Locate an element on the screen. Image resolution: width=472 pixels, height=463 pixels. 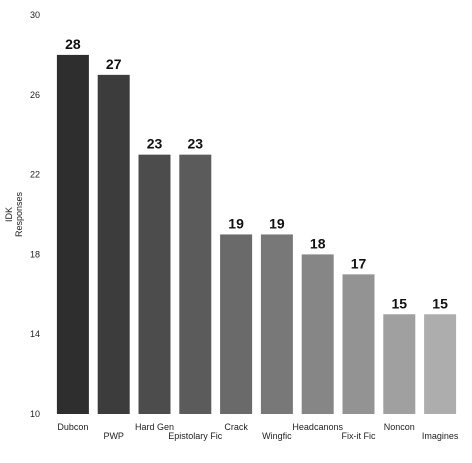
x-tick-label: PWP is located at coordinates (113, 436).